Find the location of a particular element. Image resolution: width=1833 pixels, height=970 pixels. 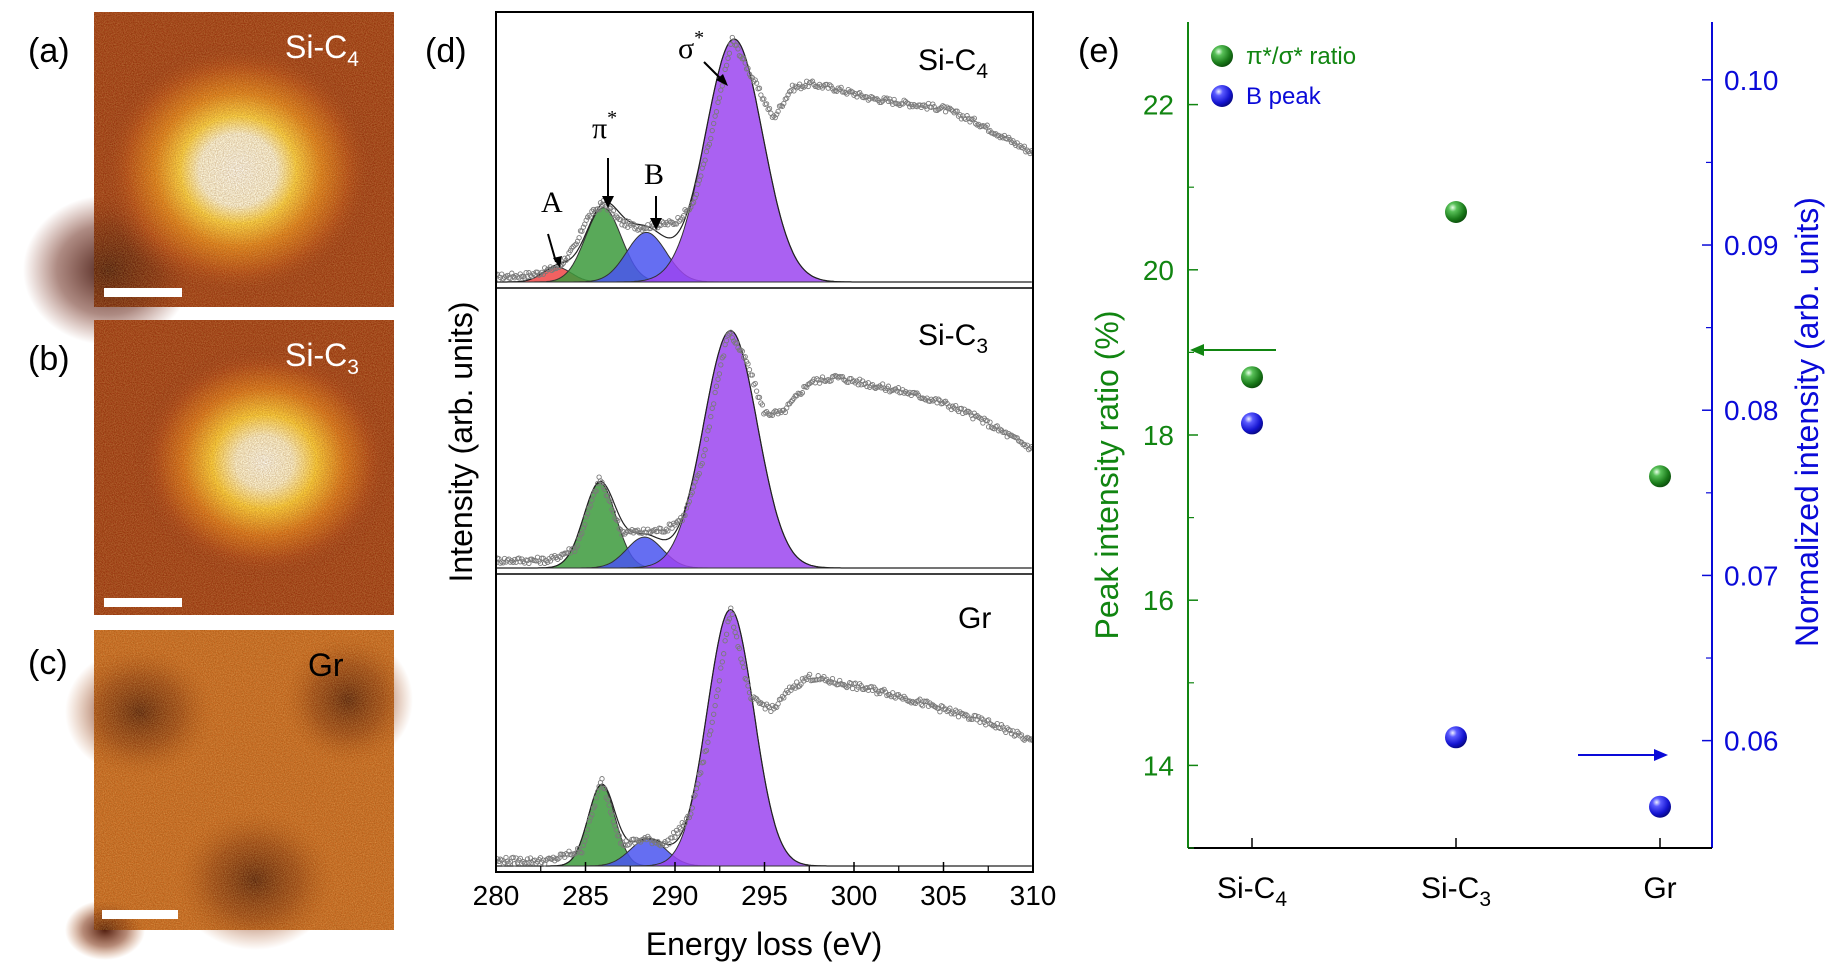

legend-label-b-peak: B peak is located at coordinates (1284, 96).